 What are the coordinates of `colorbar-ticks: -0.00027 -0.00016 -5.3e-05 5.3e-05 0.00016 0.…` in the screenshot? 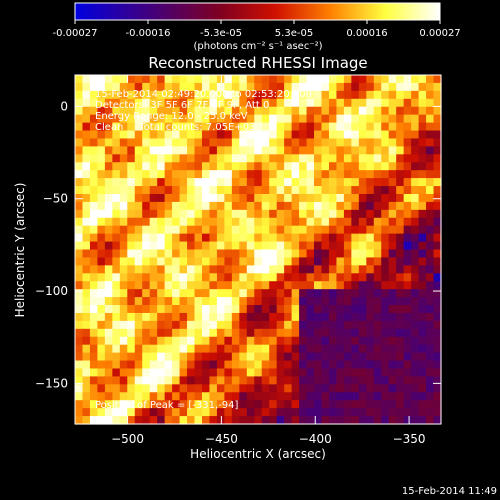 It's located at (257, 29).